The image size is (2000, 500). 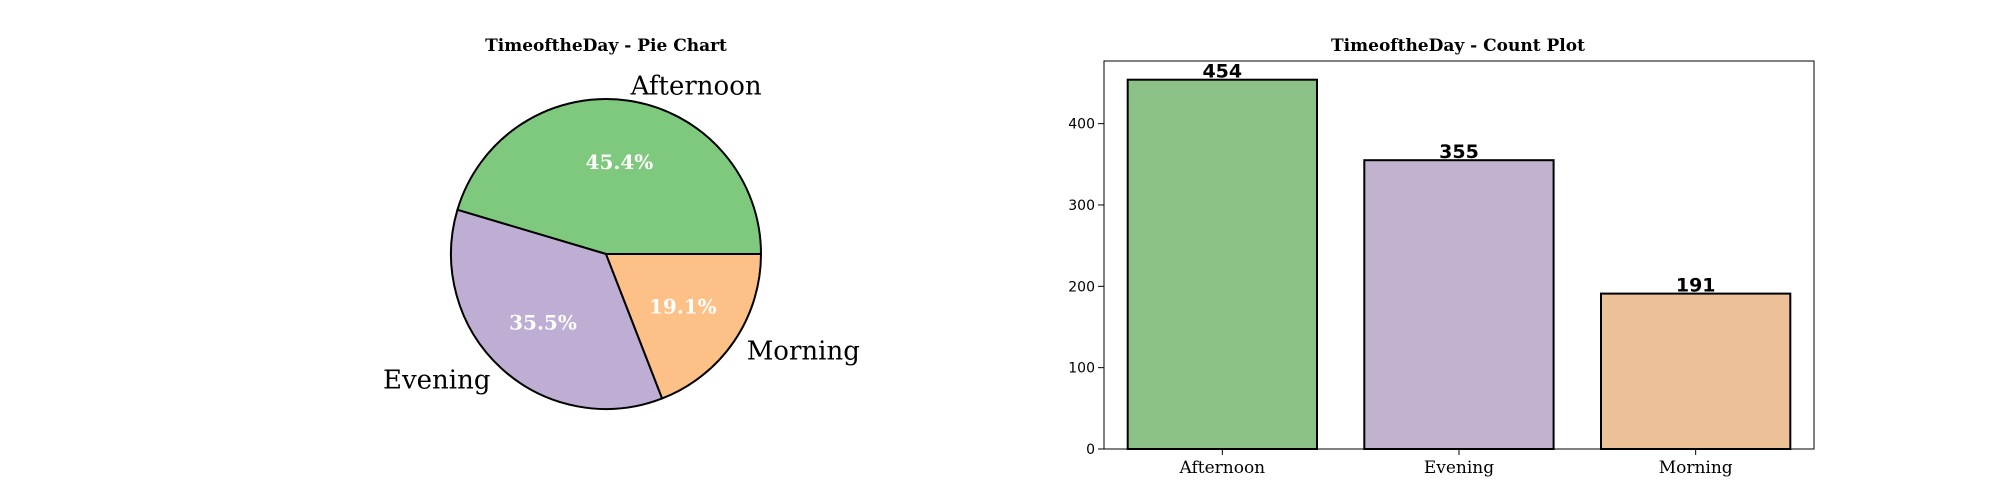 I want to click on x-tick-label-afternoon: Afternoon, so click(x=1221, y=468).